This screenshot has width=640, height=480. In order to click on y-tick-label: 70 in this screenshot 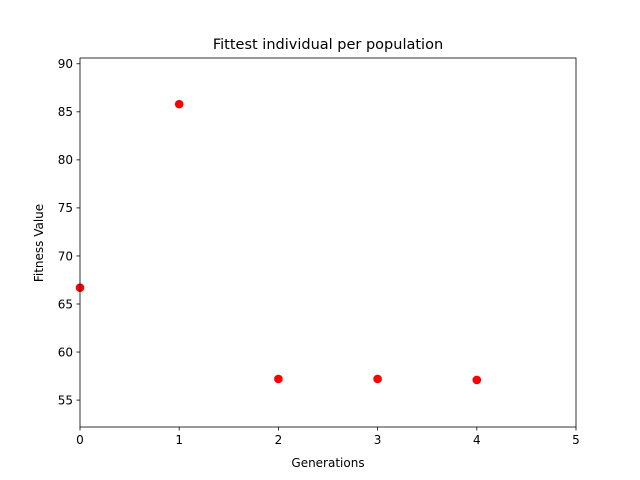, I will do `click(65, 256)`.